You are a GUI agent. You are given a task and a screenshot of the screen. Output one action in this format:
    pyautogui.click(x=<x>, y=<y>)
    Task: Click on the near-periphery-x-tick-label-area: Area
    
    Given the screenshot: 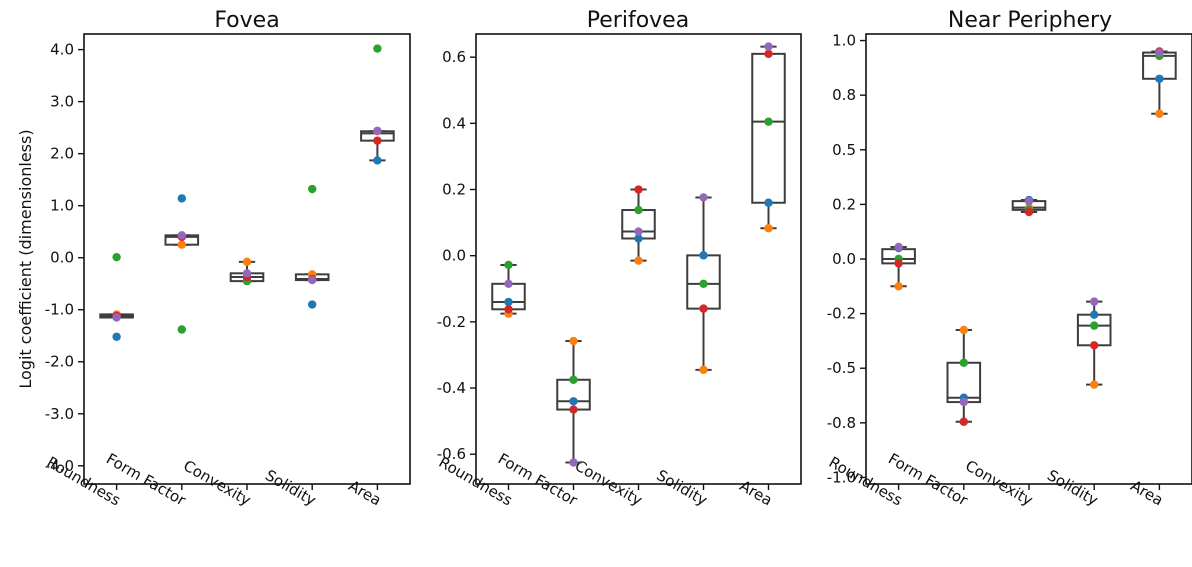 What is the action you would take?
    pyautogui.click(x=1146, y=493)
    